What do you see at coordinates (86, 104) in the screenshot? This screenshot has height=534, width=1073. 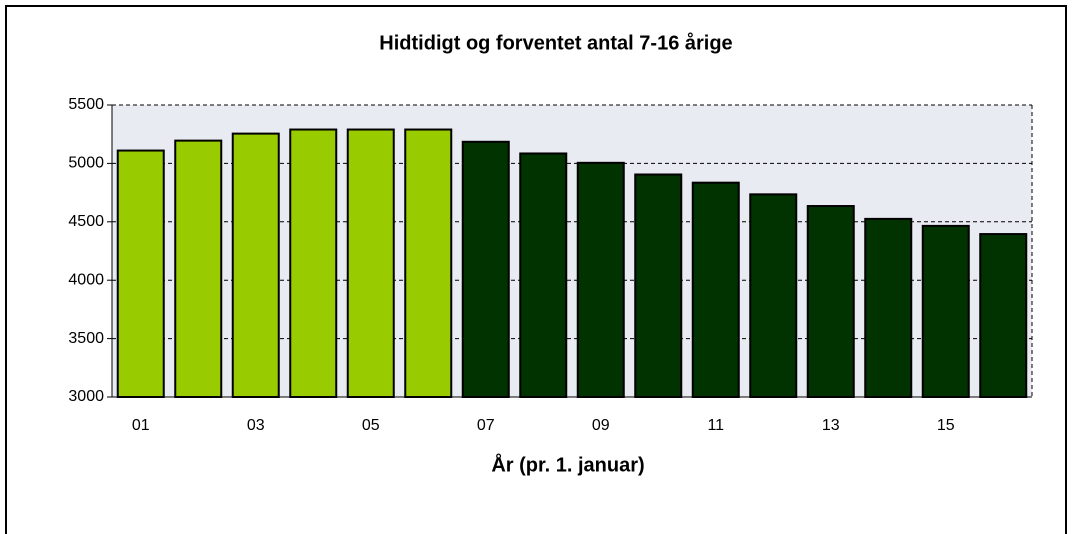 I see `y-tick-label: 5500` at bounding box center [86, 104].